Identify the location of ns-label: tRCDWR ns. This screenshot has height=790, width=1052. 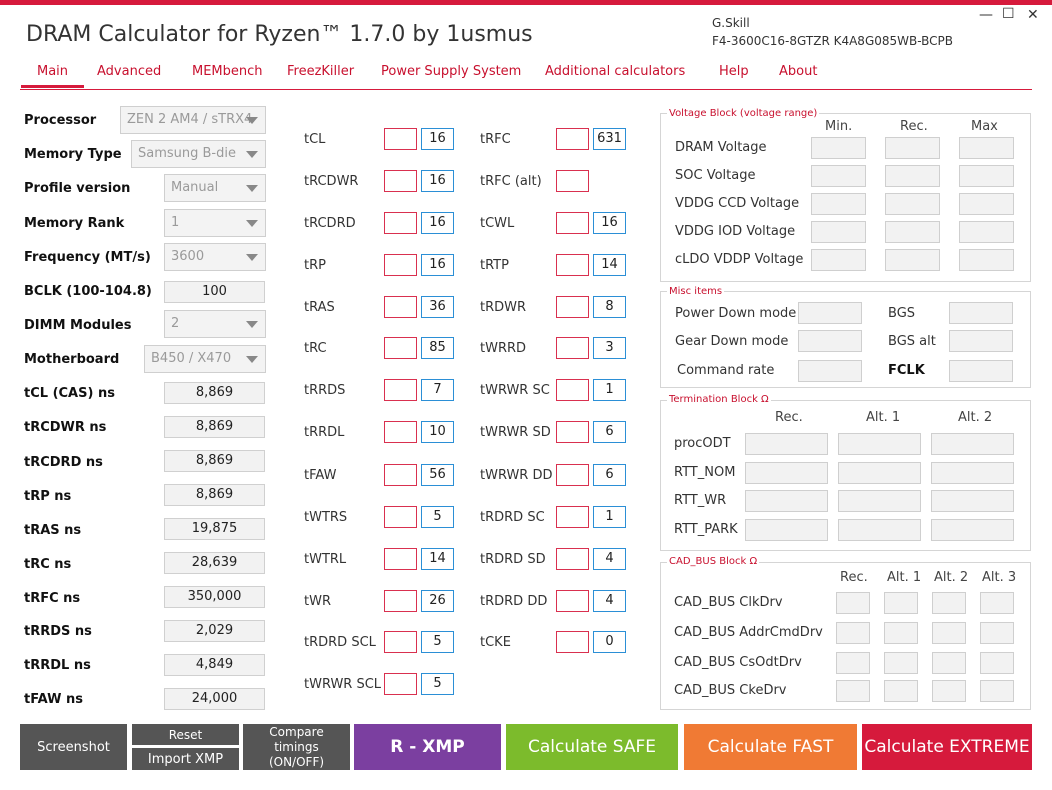
(65, 427).